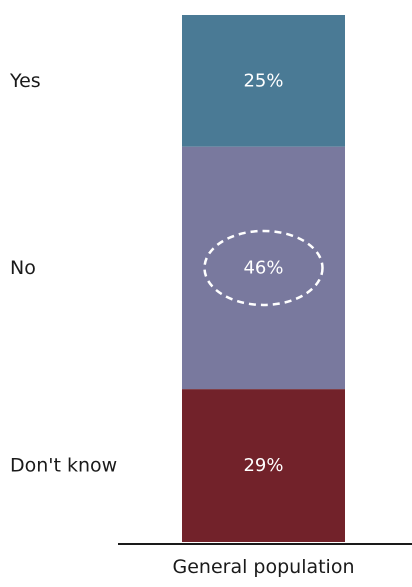 The width and height of the screenshot is (412, 587). I want to click on data-label-no: 46%, so click(263, 267).